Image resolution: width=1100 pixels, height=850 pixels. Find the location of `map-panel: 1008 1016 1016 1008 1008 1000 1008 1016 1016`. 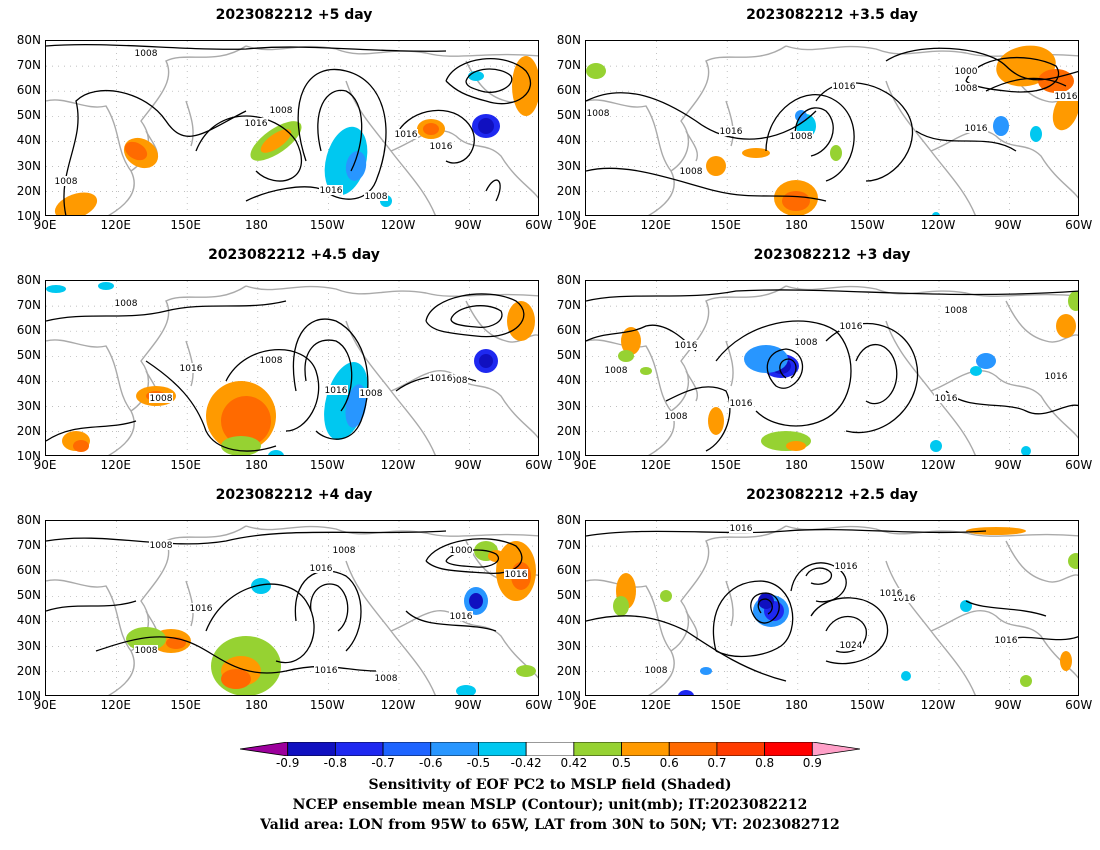

map-panel: 1008 1016 1016 1008 1008 1000 1008 1016 1016 is located at coordinates (832, 128).